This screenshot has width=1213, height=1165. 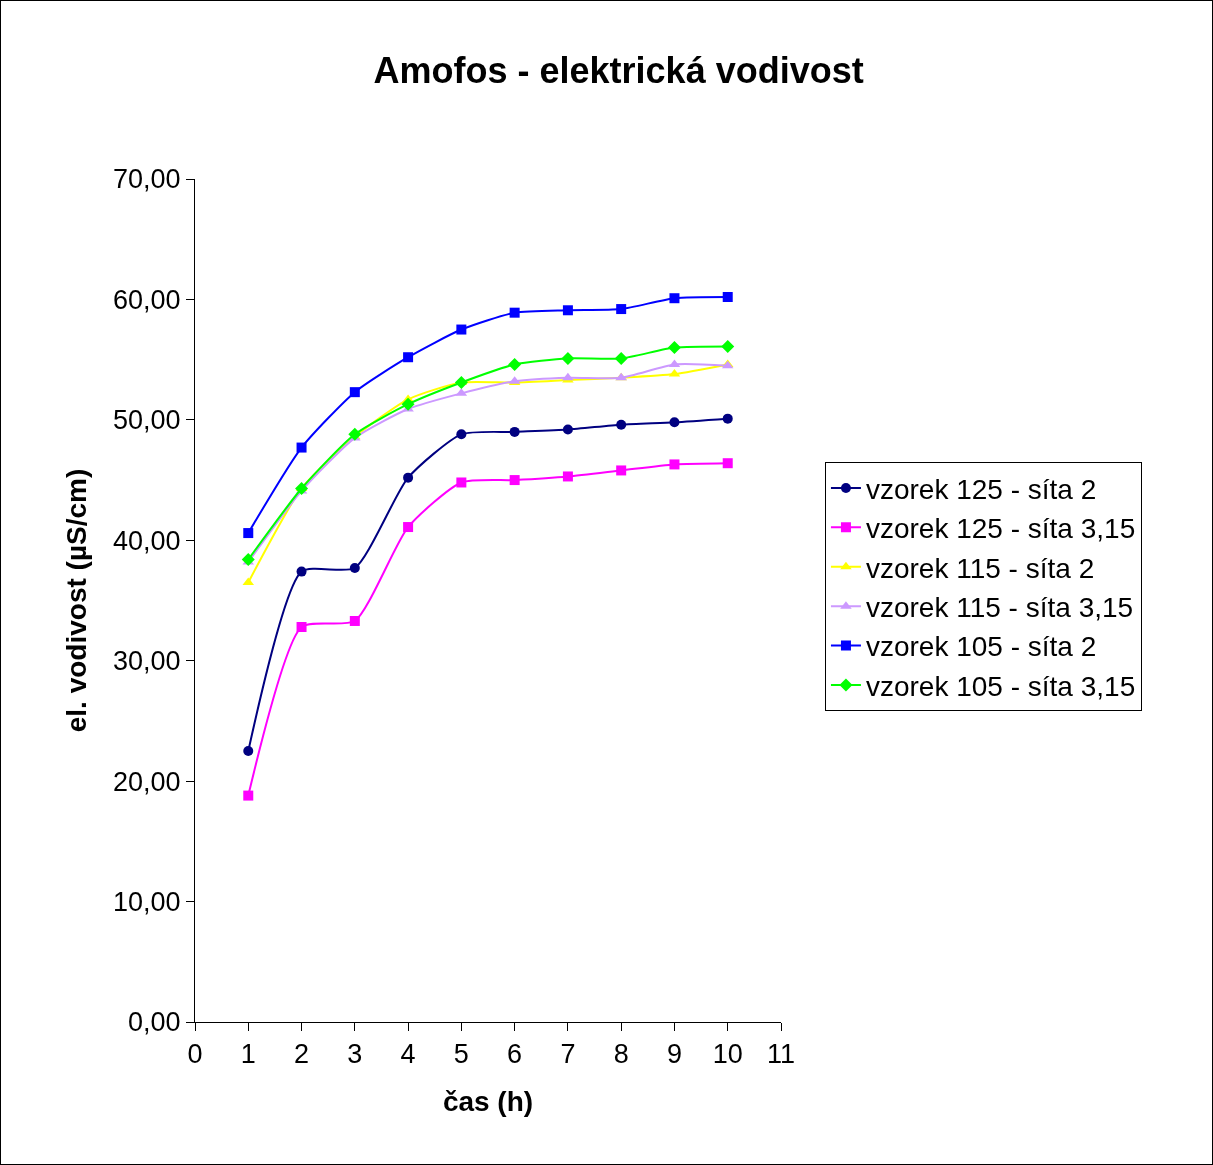 I want to click on x-tick-label: 1, so click(x=248, y=1054).